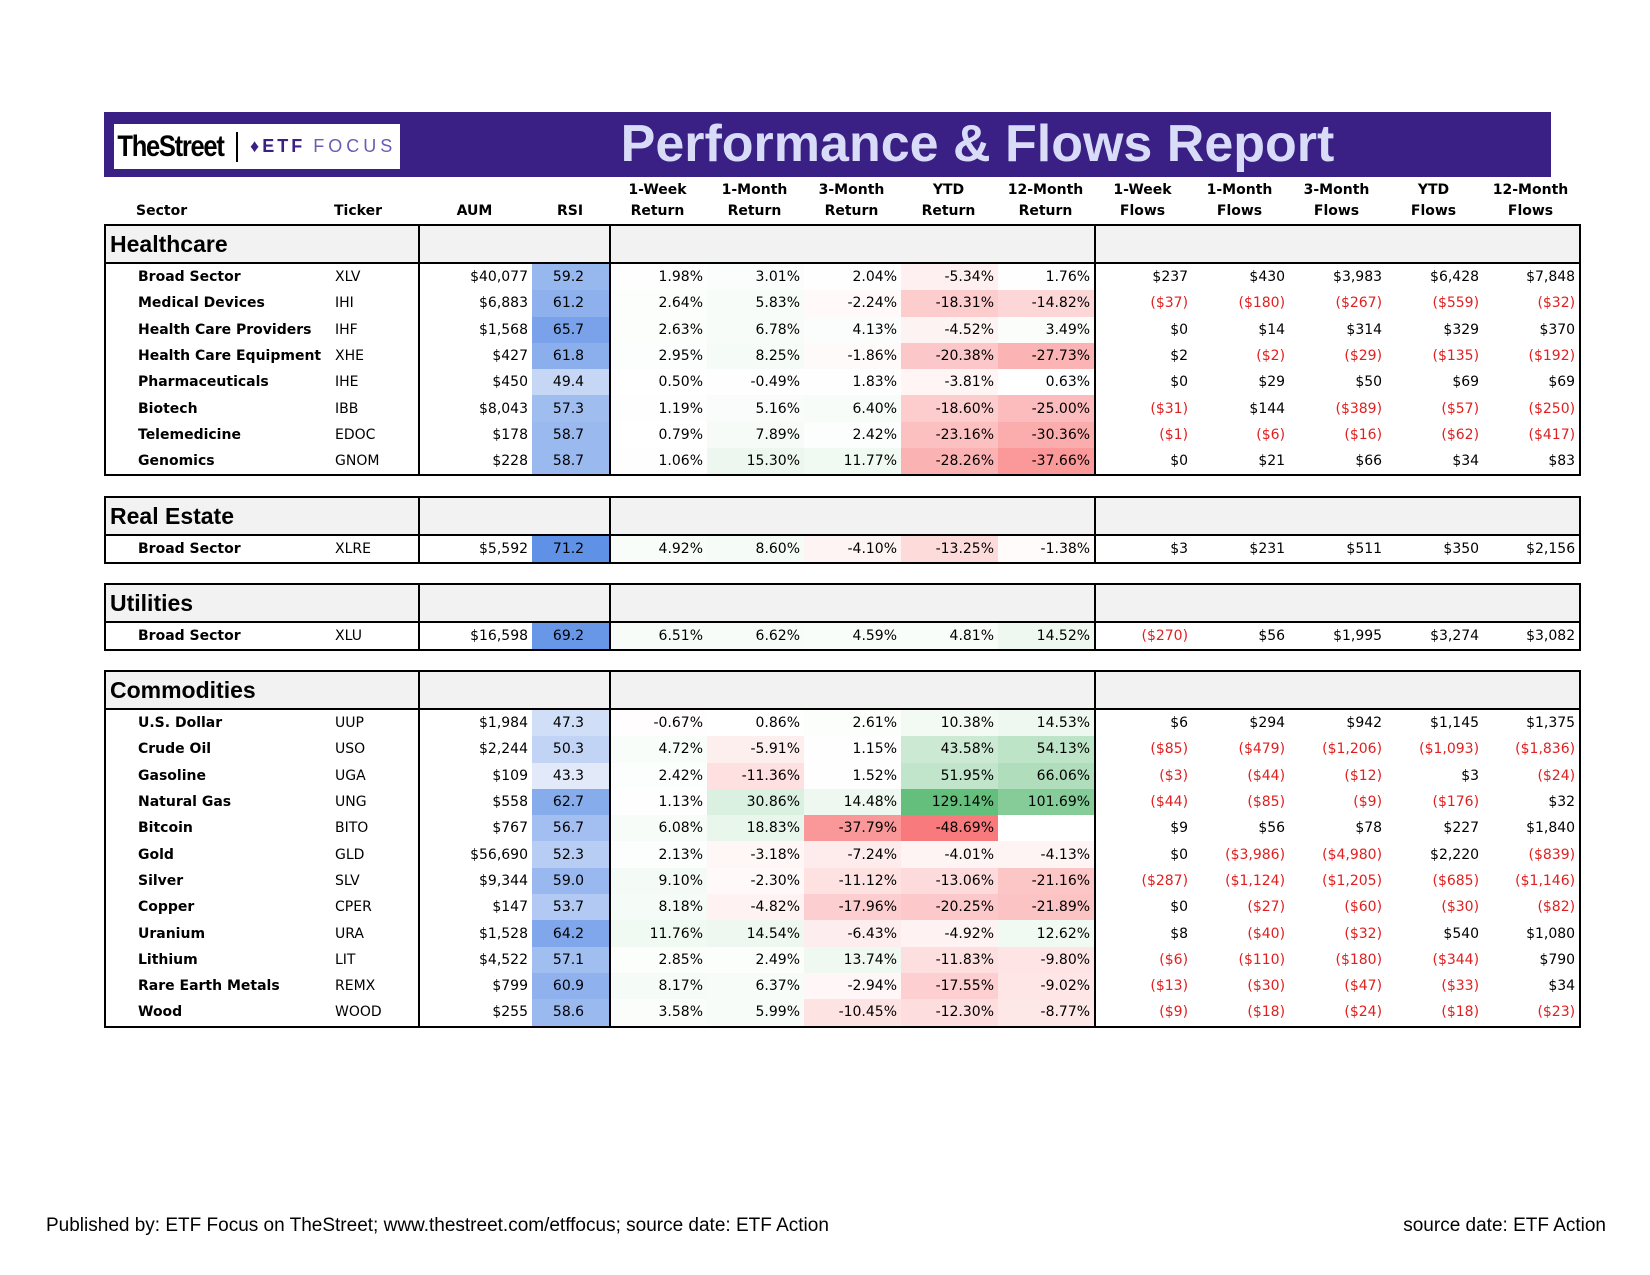 This screenshot has height=1275, width=1650. What do you see at coordinates (1267, 549) in the screenshot?
I see `flow-value: $231` at bounding box center [1267, 549].